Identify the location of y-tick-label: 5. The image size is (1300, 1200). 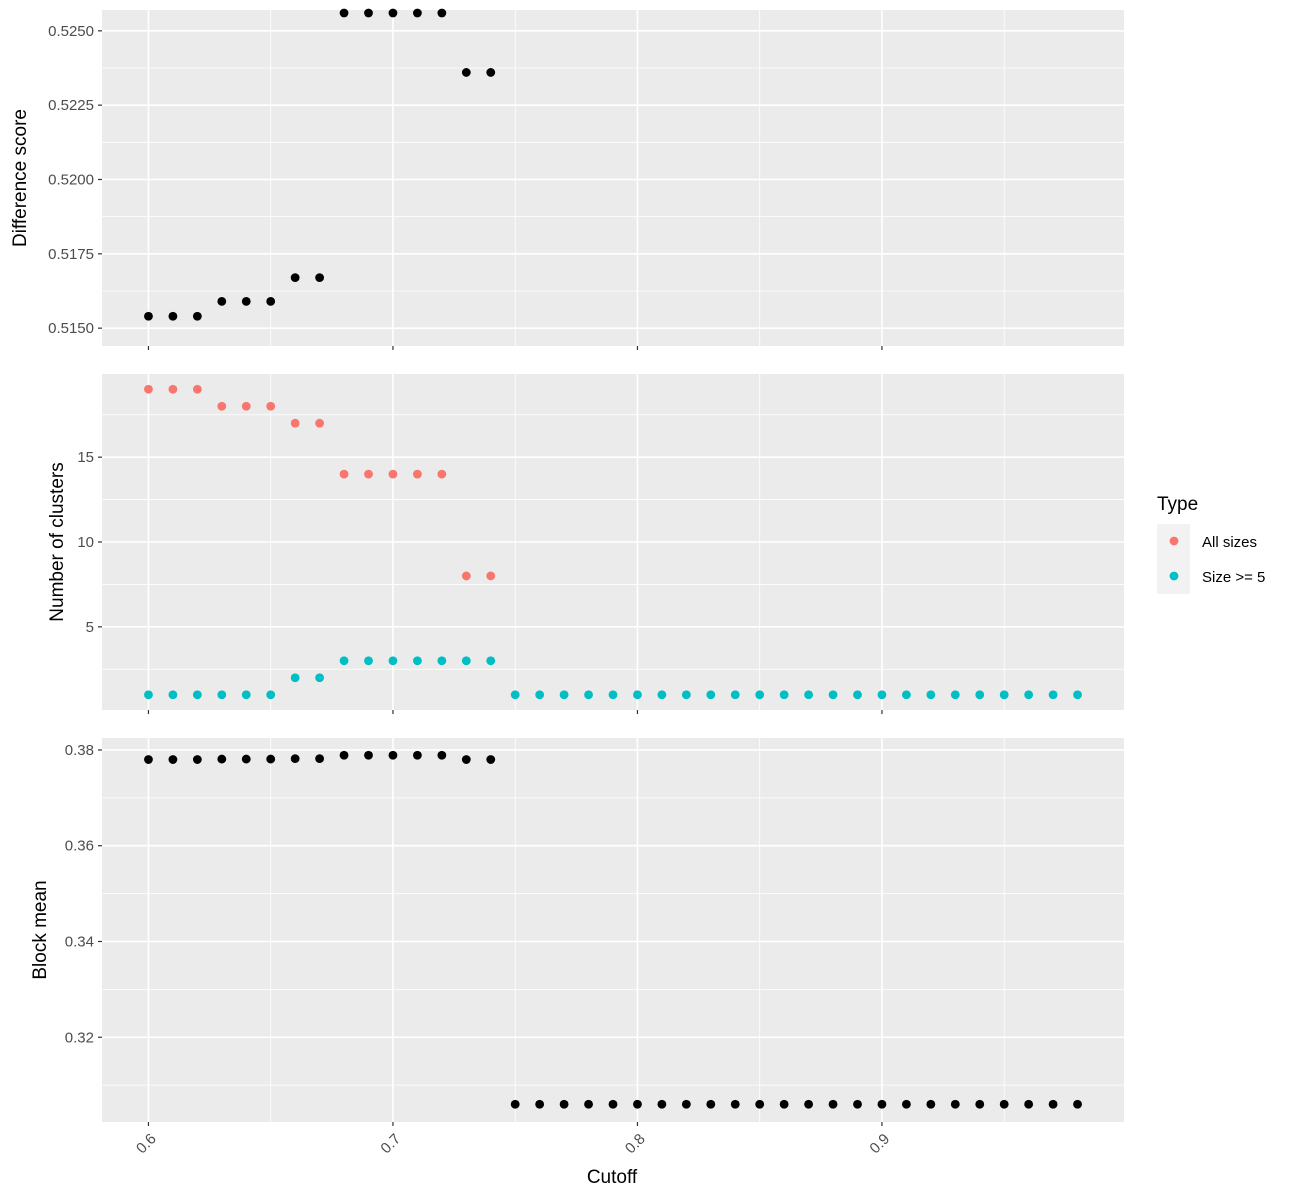
(90, 627).